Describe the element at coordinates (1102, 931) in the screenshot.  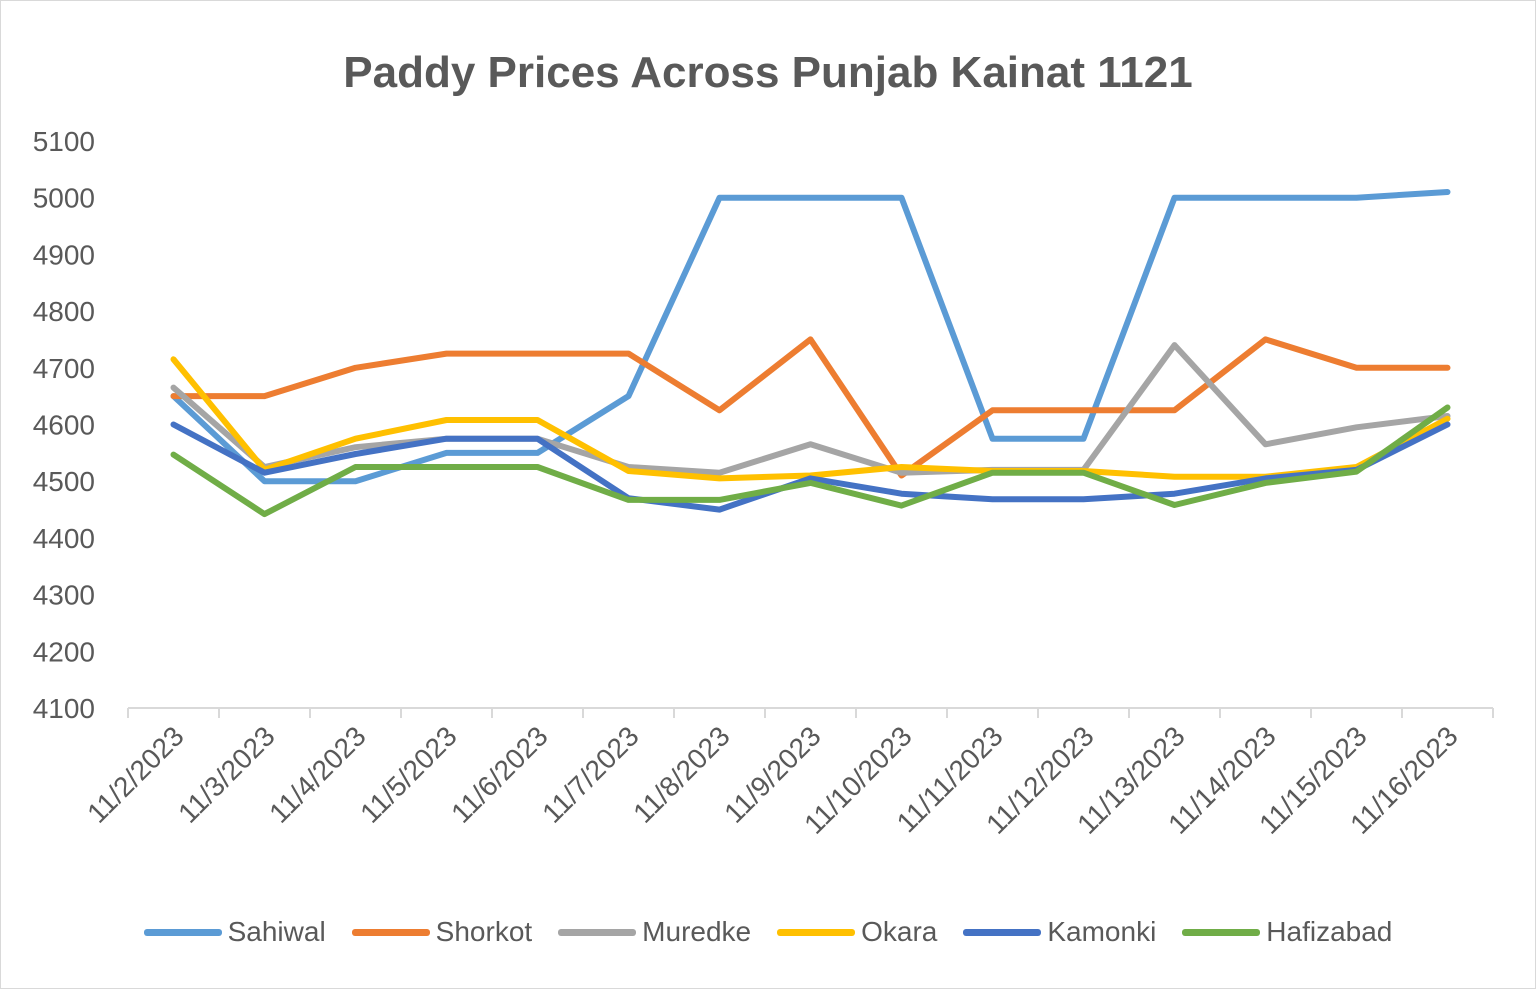
I see `legend-label: Kamonki` at that location.